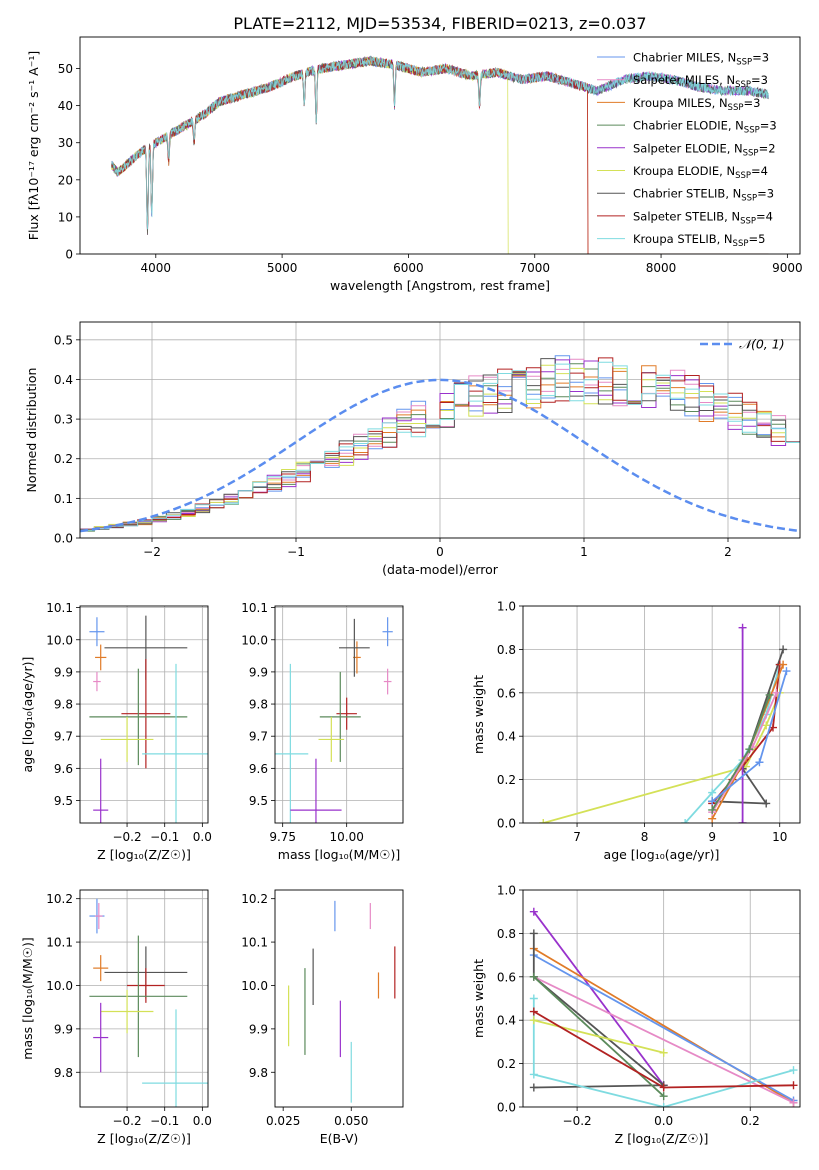 This screenshot has width=819, height=1170. I want to click on mass_vs_ebv-ytick-label-0: 9.8, so click(258, 1073).